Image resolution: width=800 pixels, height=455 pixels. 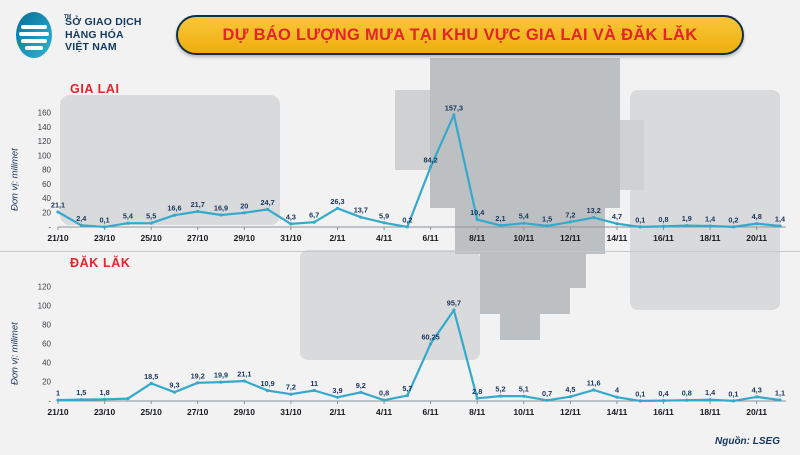 What do you see at coordinates (407, 388) in the screenshot?
I see `svg-text: 5,7` at bounding box center [407, 388].